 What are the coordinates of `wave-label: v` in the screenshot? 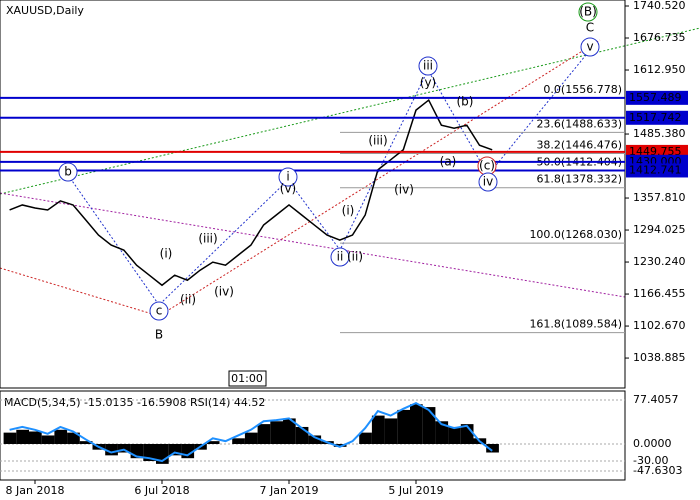 It's located at (589, 47).